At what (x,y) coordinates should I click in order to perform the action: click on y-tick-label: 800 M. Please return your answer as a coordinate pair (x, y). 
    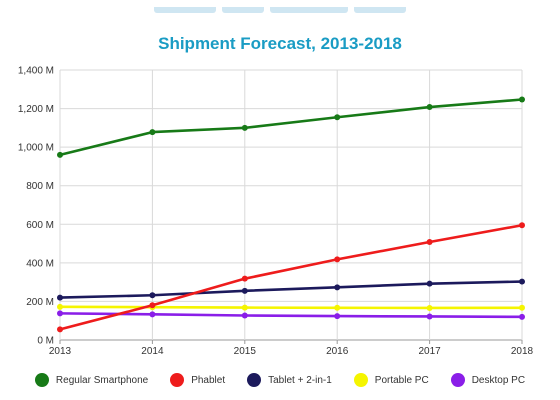
    Looking at the image, I should click on (40, 186).